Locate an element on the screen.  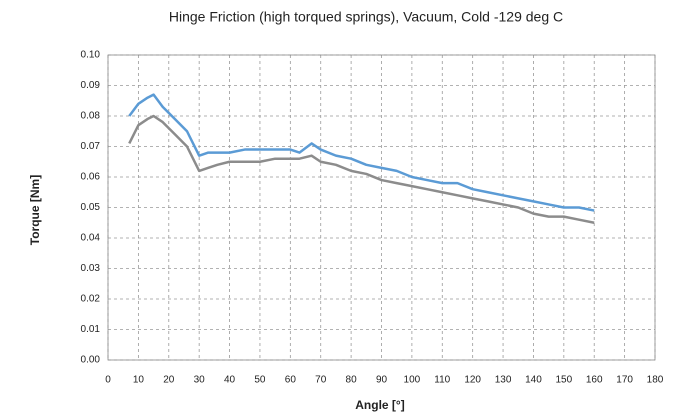
x-axis-title: Angle [°] is located at coordinates (379, 405).